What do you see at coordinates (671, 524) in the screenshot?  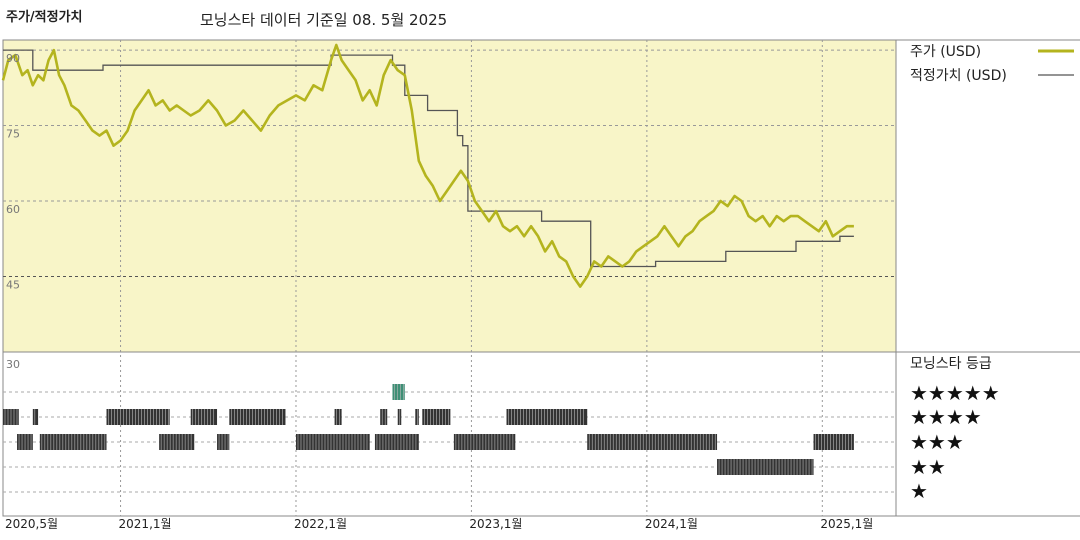 I see `x-tick-label: 2024,1월` at bounding box center [671, 524].